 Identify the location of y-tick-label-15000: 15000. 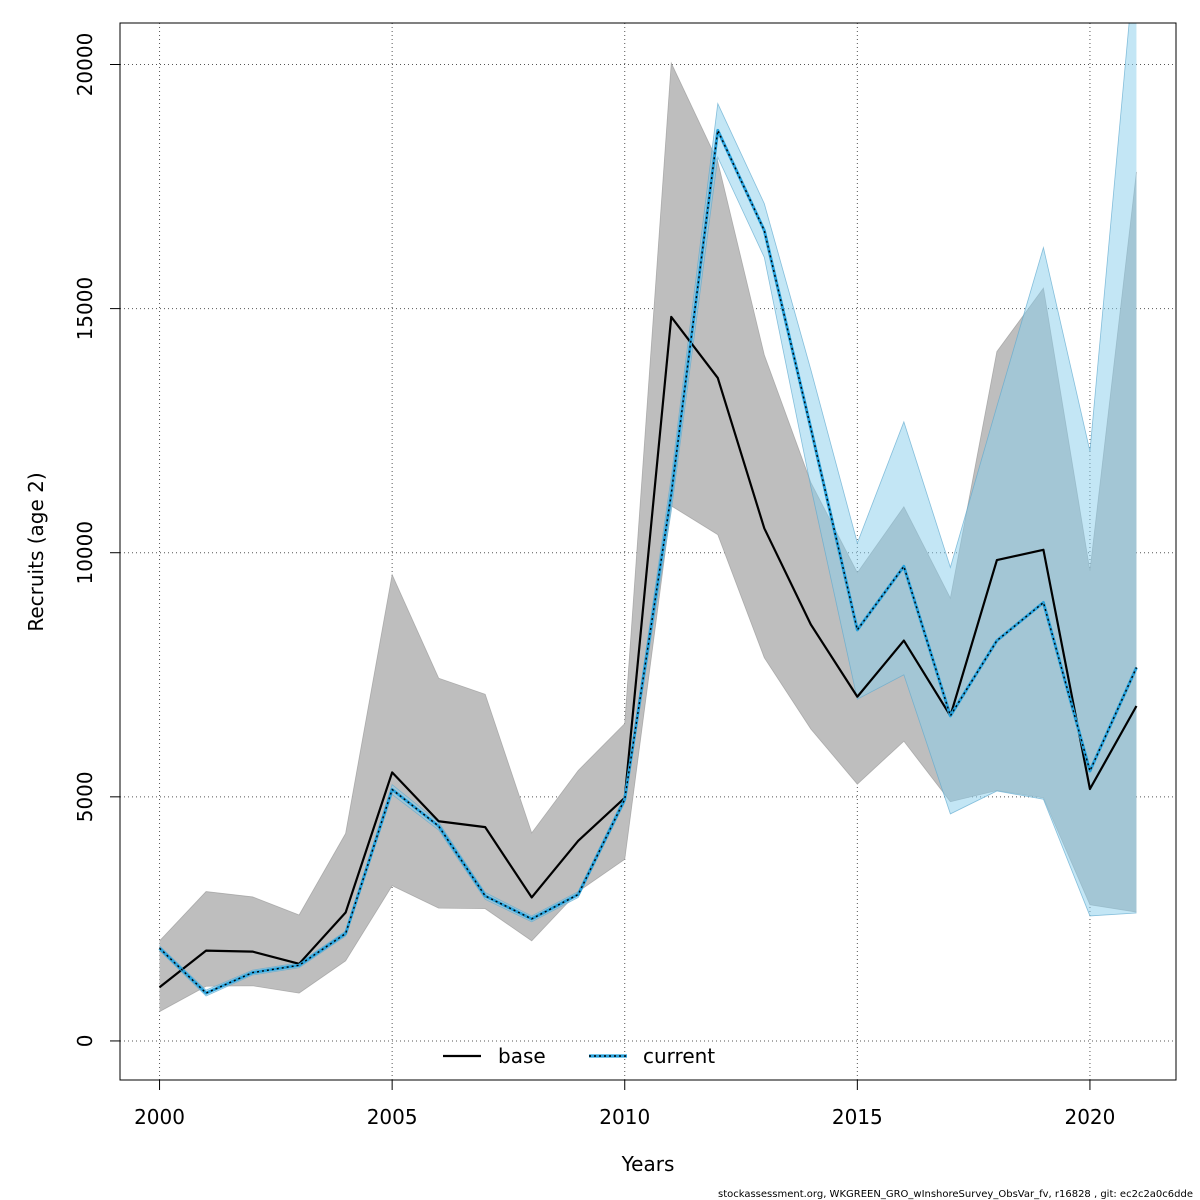
(85, 309).